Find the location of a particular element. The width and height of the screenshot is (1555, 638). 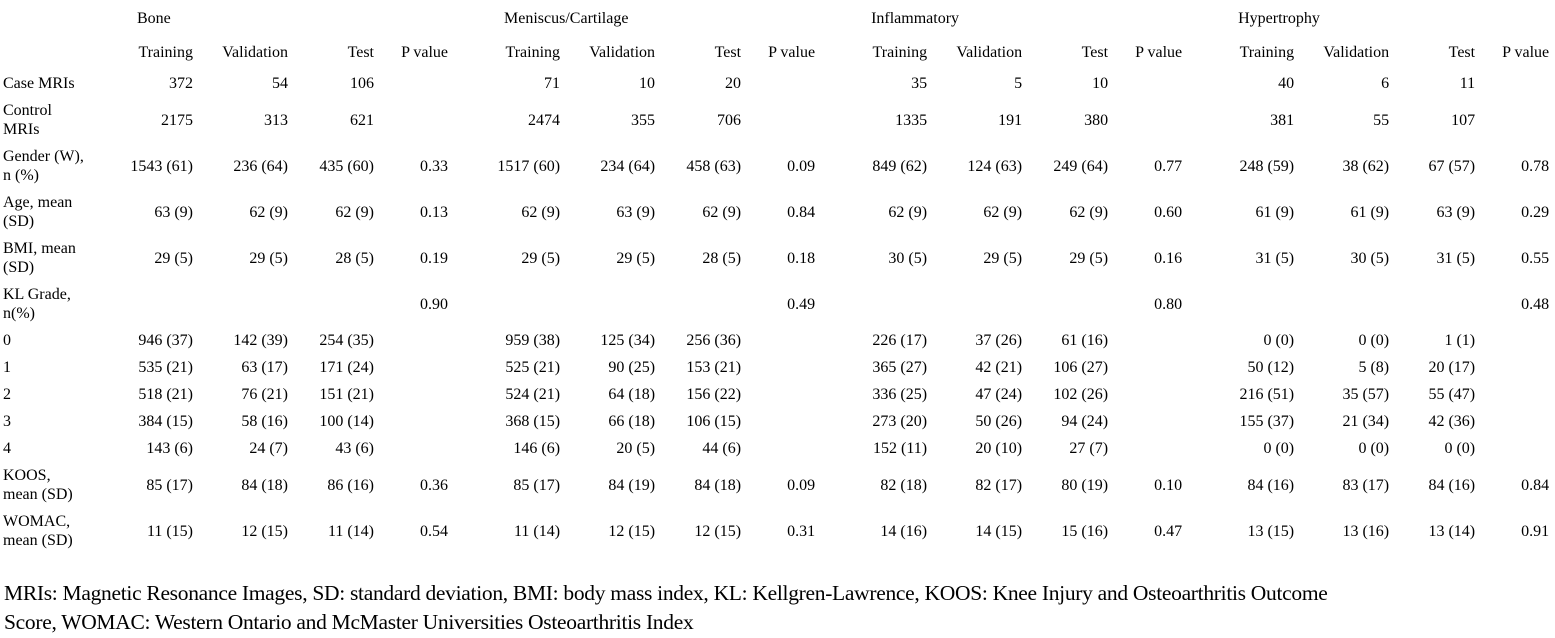

group-header: Hypertrophy is located at coordinates (1279, 18).